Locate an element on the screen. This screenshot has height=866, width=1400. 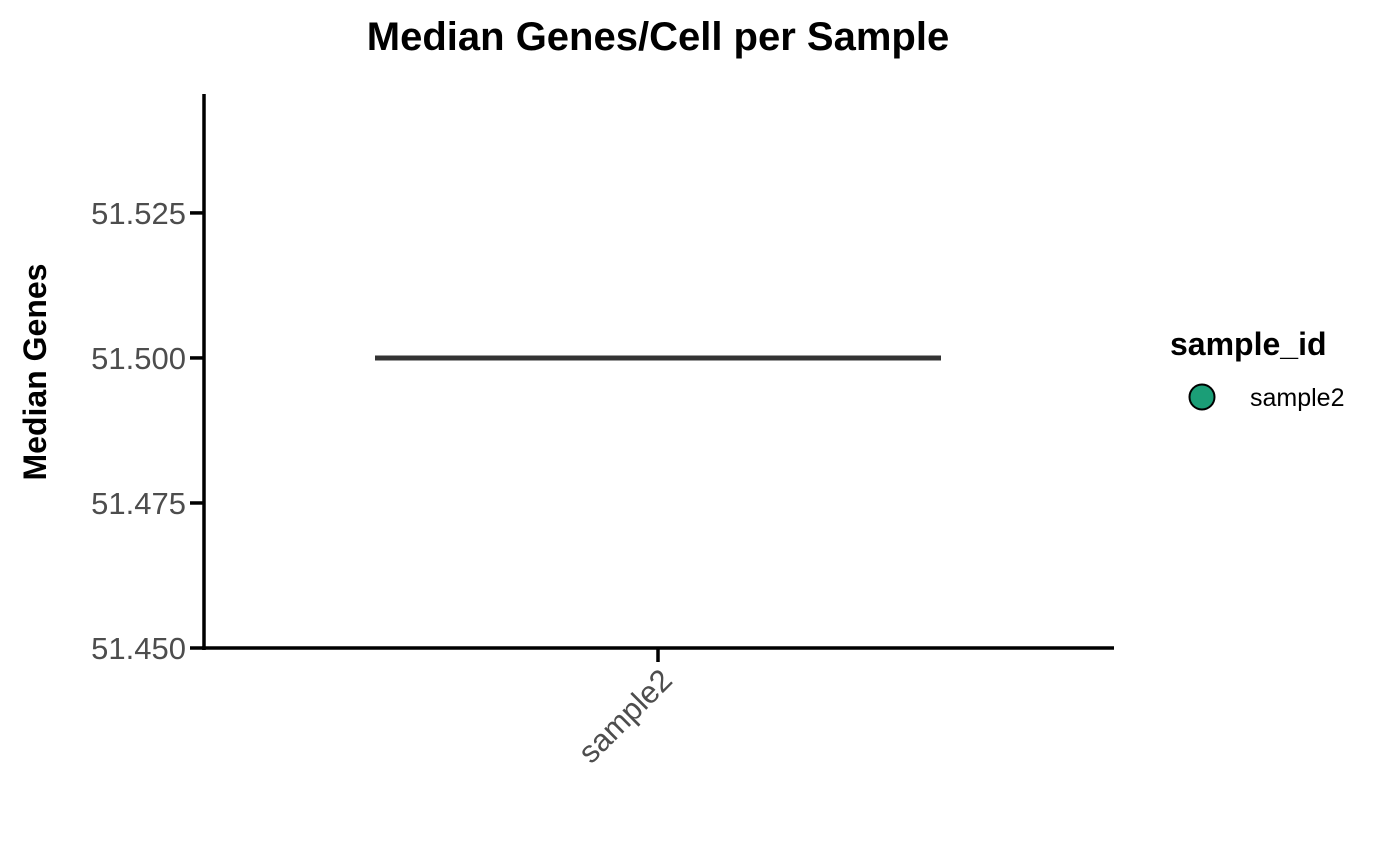
y-axis-title: Median Genes is located at coordinates (35, 372).